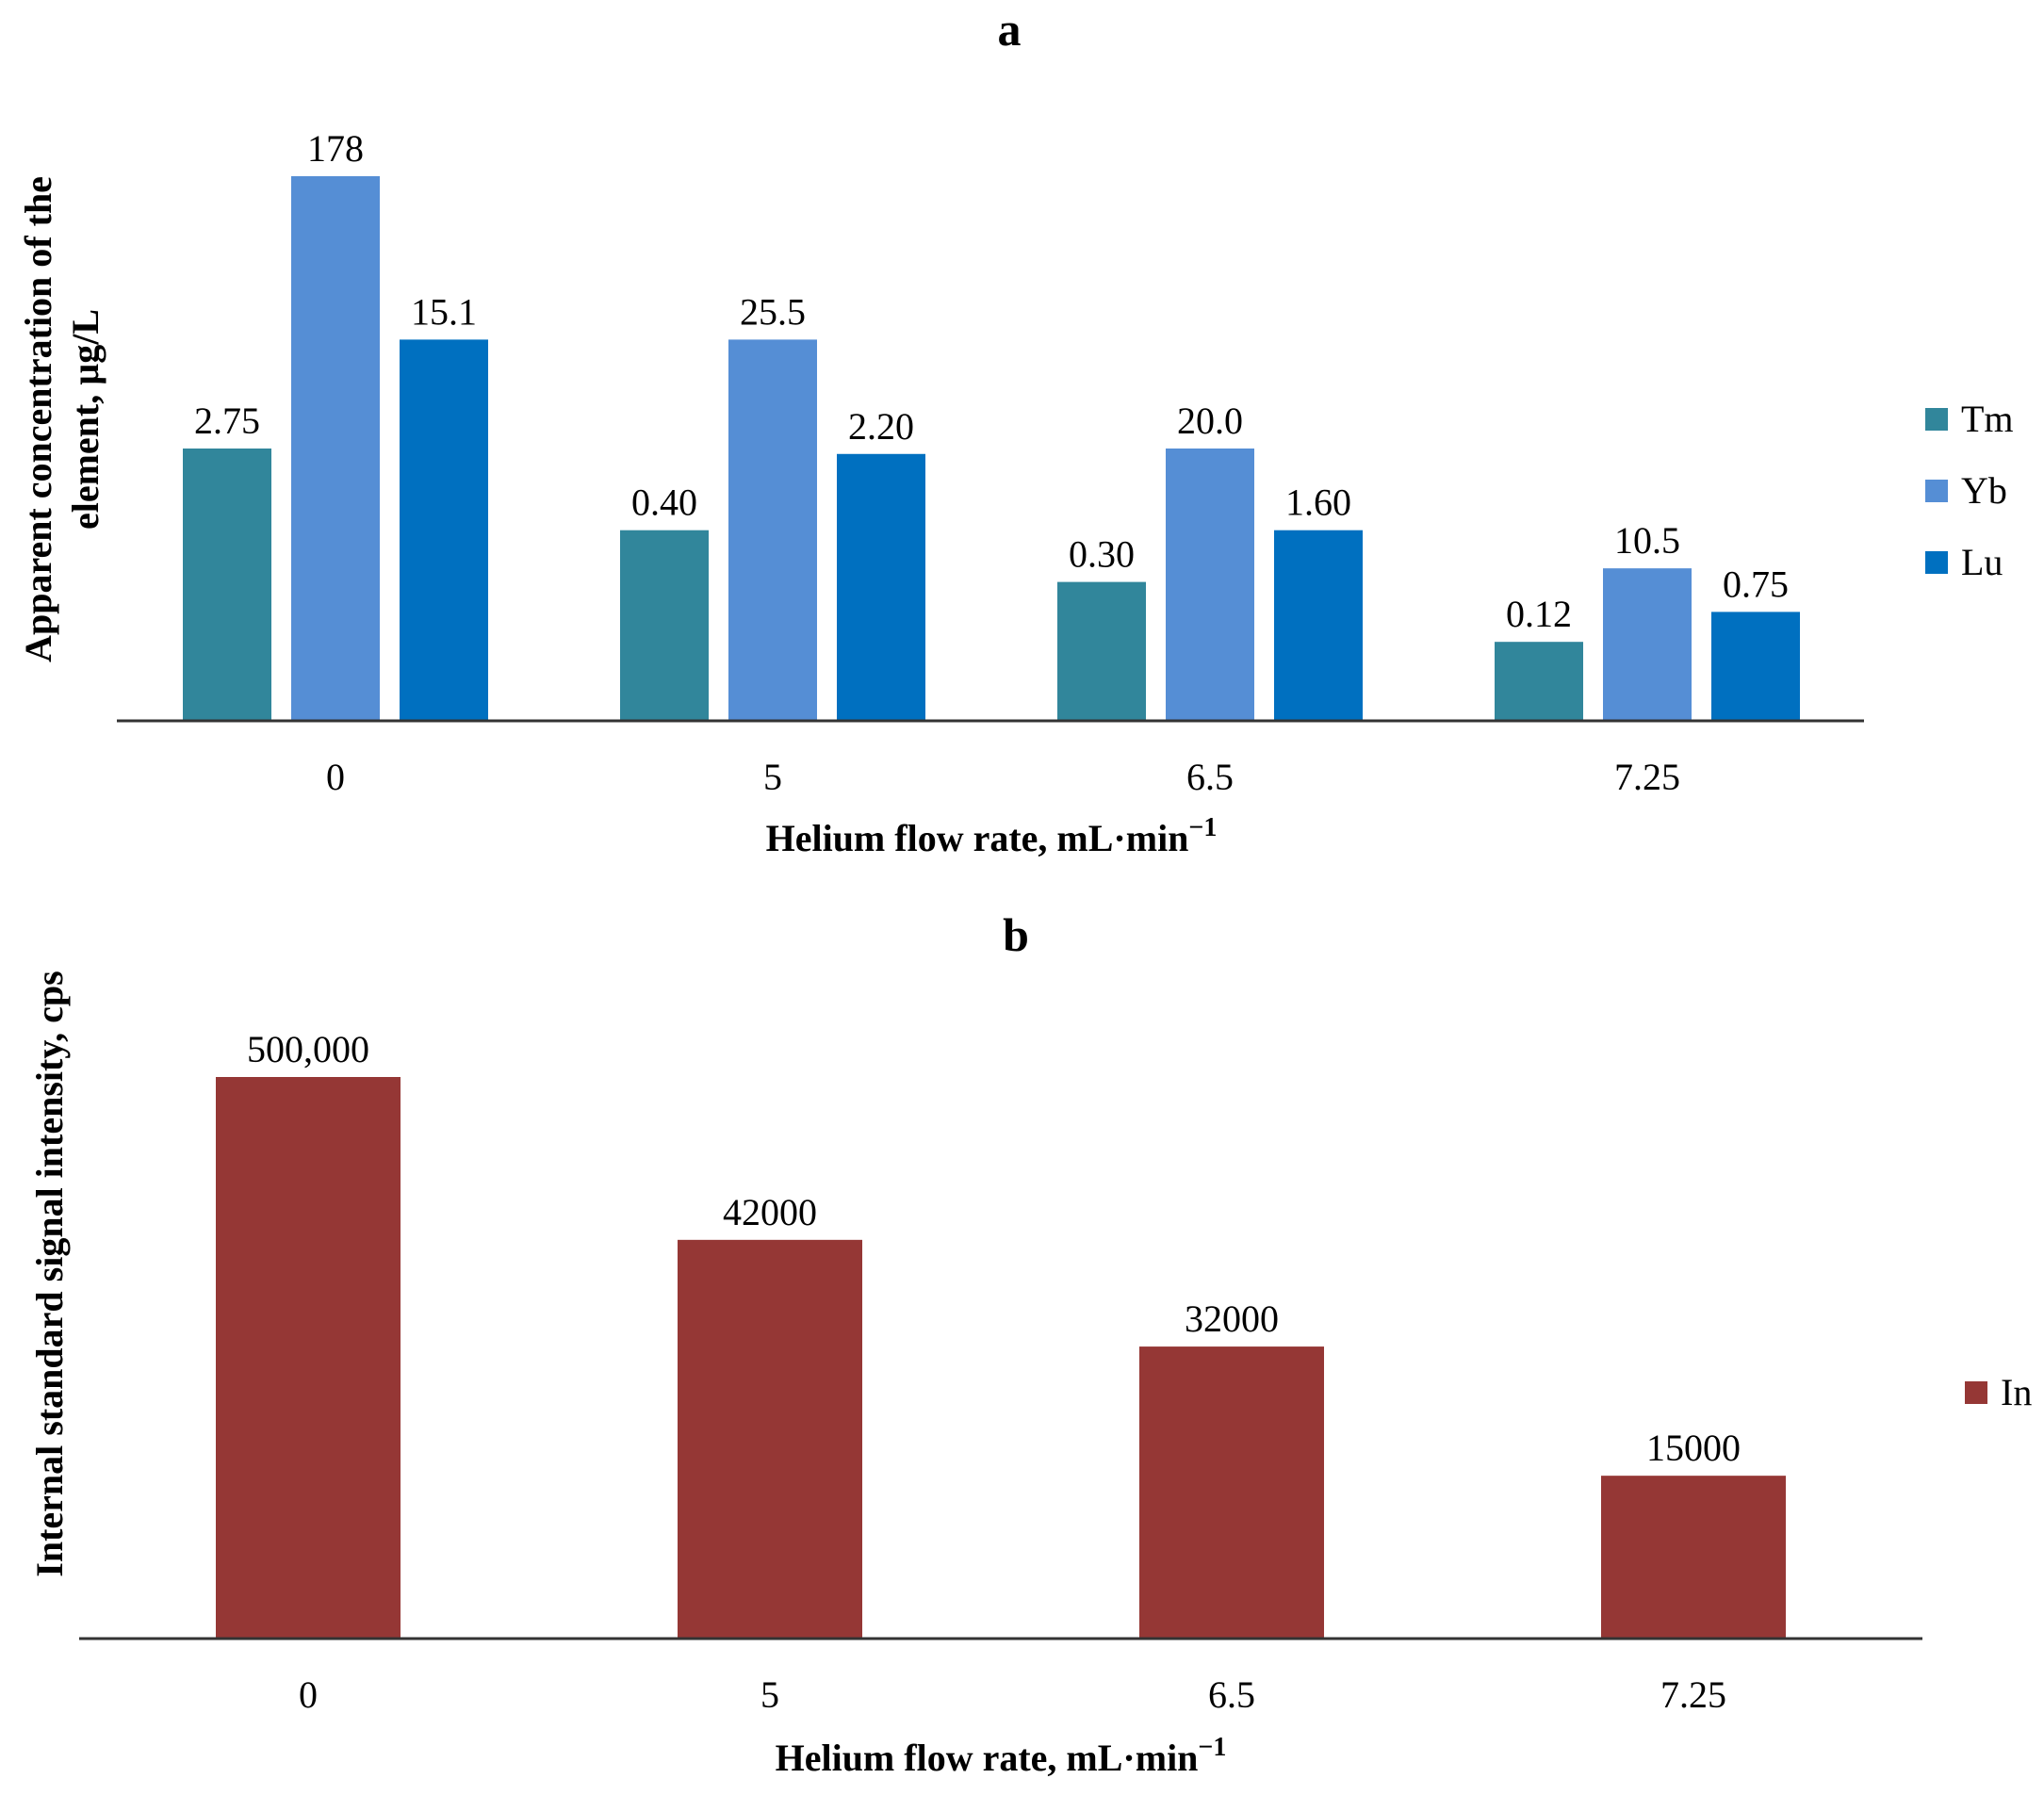 The height and width of the screenshot is (1795, 2044). I want to click on panel-a-x-tick-label-1: 5, so click(772, 777).